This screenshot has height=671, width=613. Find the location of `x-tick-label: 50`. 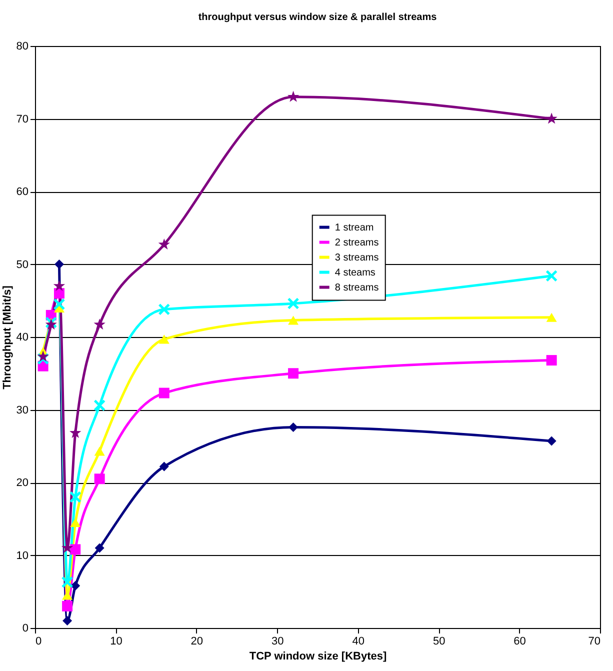

x-tick-label: 50 is located at coordinates (439, 642).